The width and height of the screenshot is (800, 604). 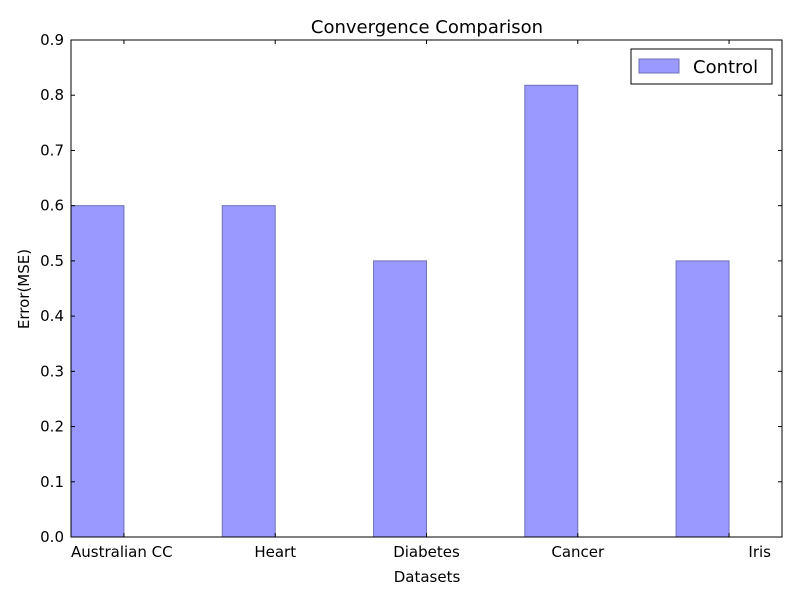 What do you see at coordinates (725, 67) in the screenshot?
I see `legend-label: Control` at bounding box center [725, 67].